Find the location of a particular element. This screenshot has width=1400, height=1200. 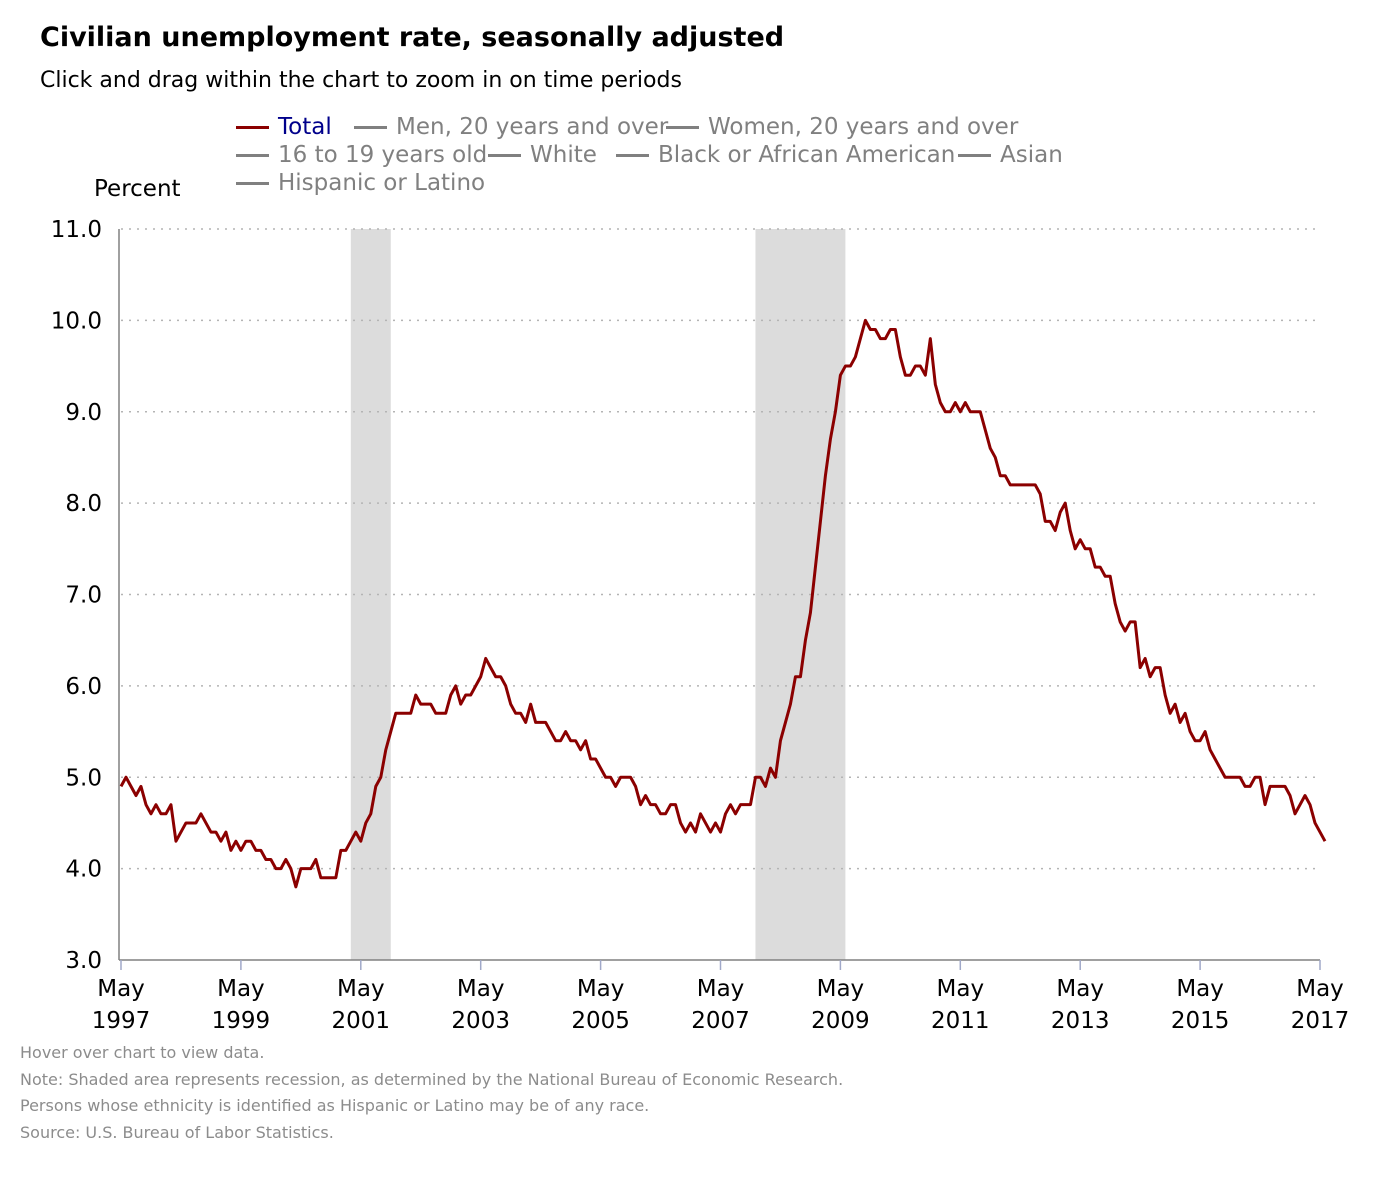

legend-item-label: Women, 20 years and over is located at coordinates (863, 127).